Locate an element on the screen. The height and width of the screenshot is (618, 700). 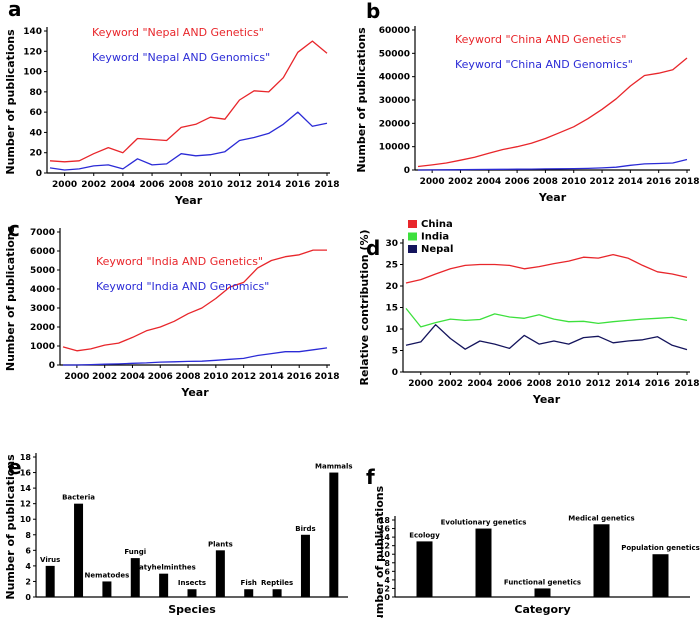
bar-category-label: Virus is located at coordinates (50, 560).